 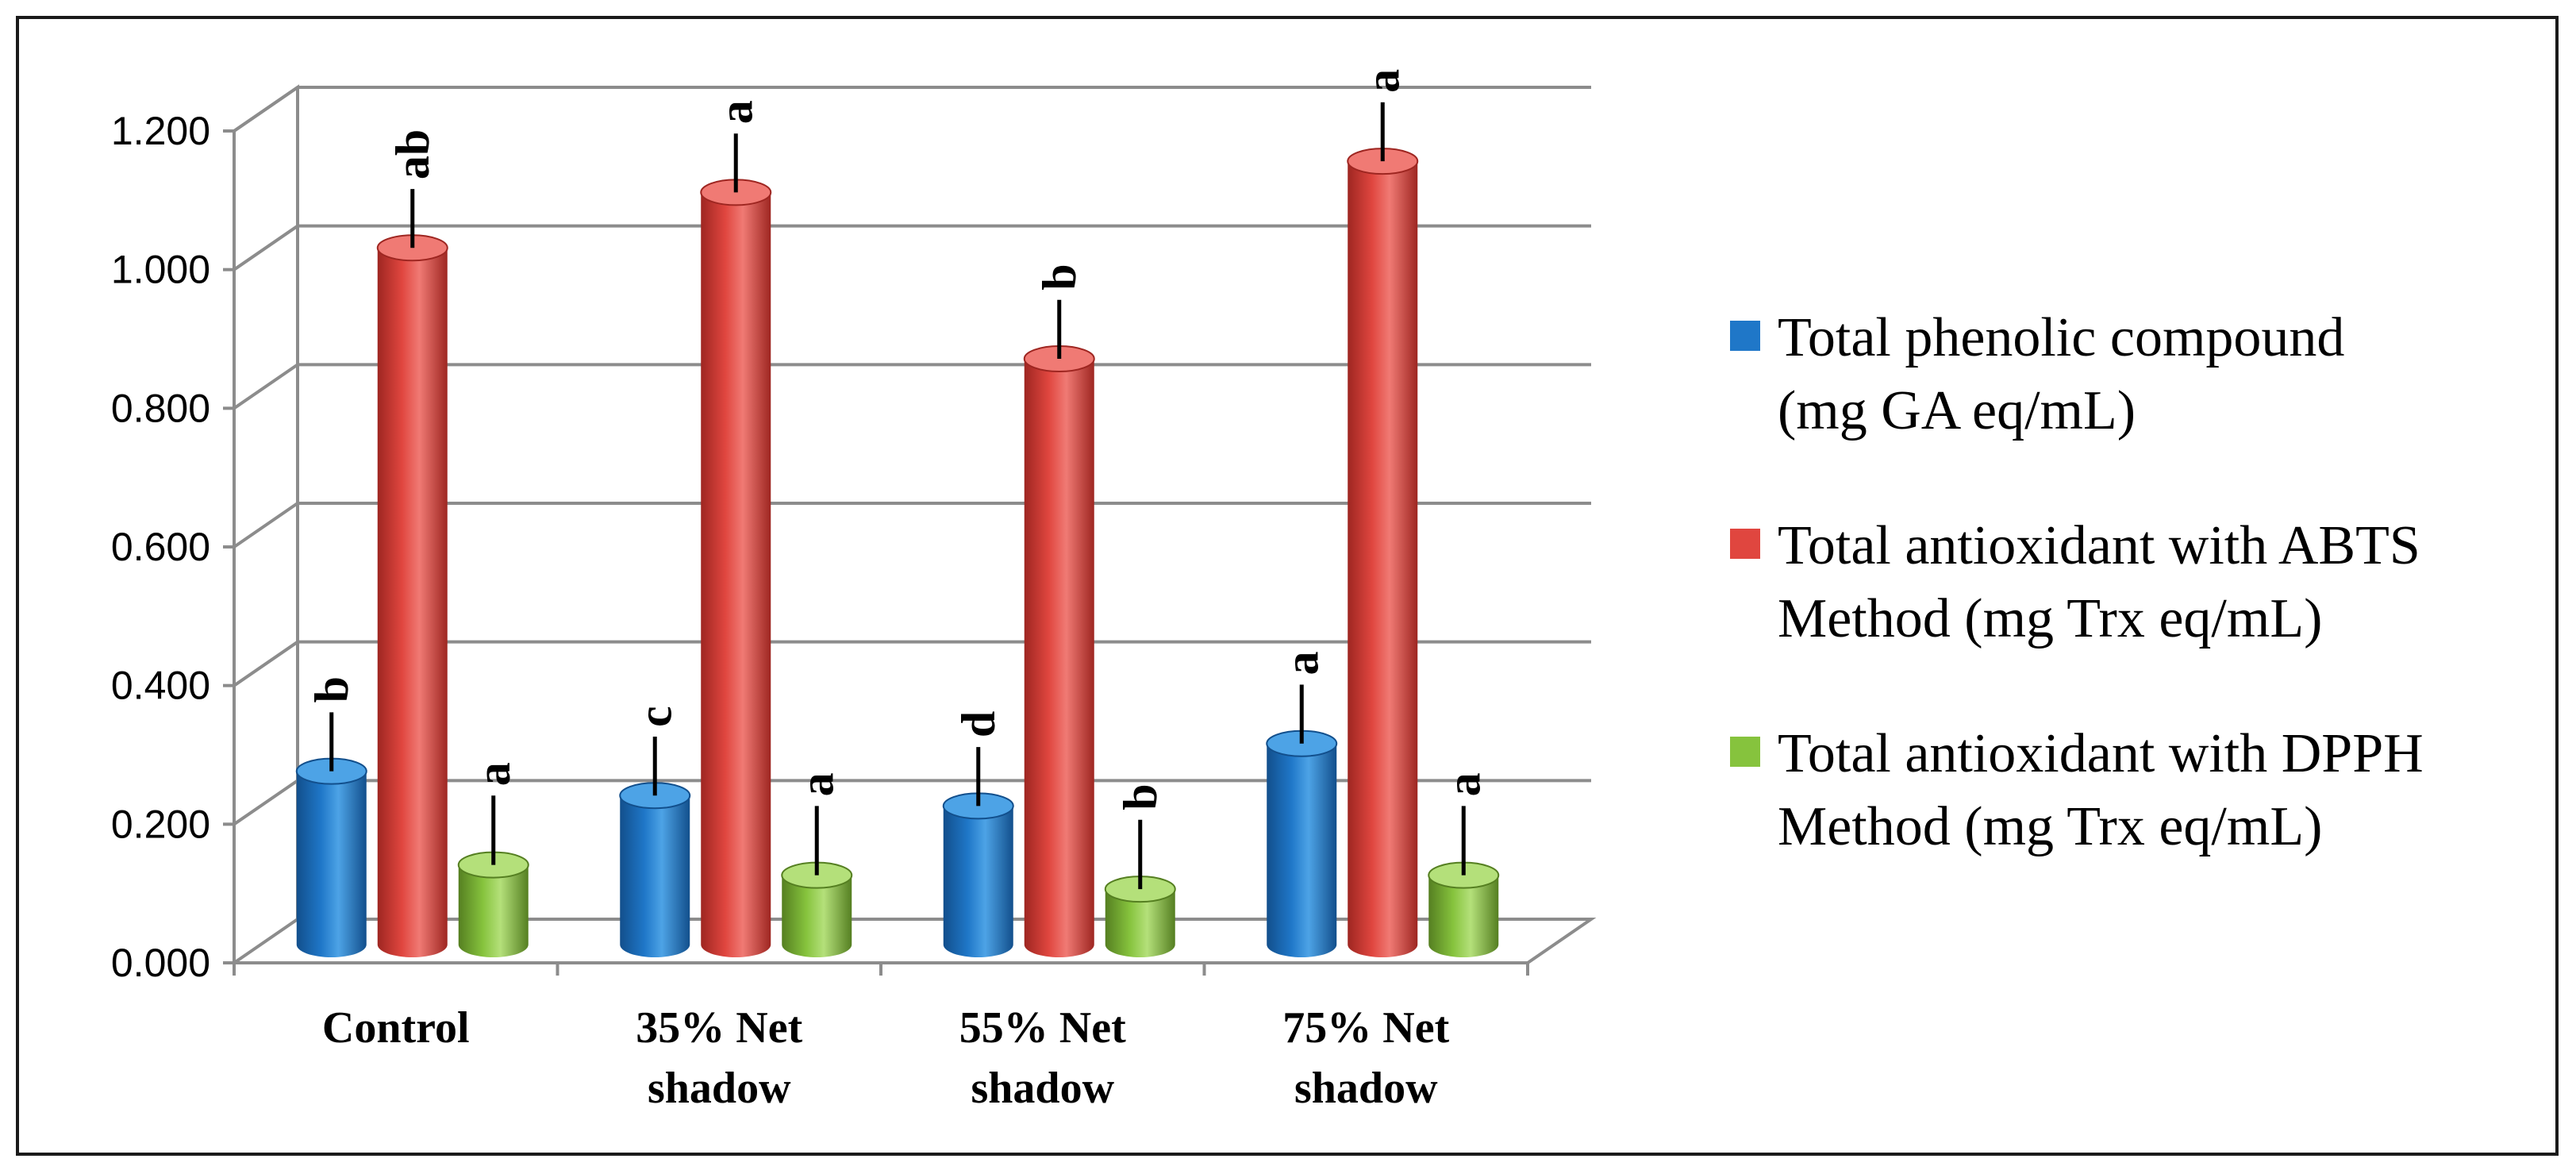 What do you see at coordinates (2061, 337) in the screenshot?
I see `legend-label-phenolic-line1: Total phenolic compound` at bounding box center [2061, 337].